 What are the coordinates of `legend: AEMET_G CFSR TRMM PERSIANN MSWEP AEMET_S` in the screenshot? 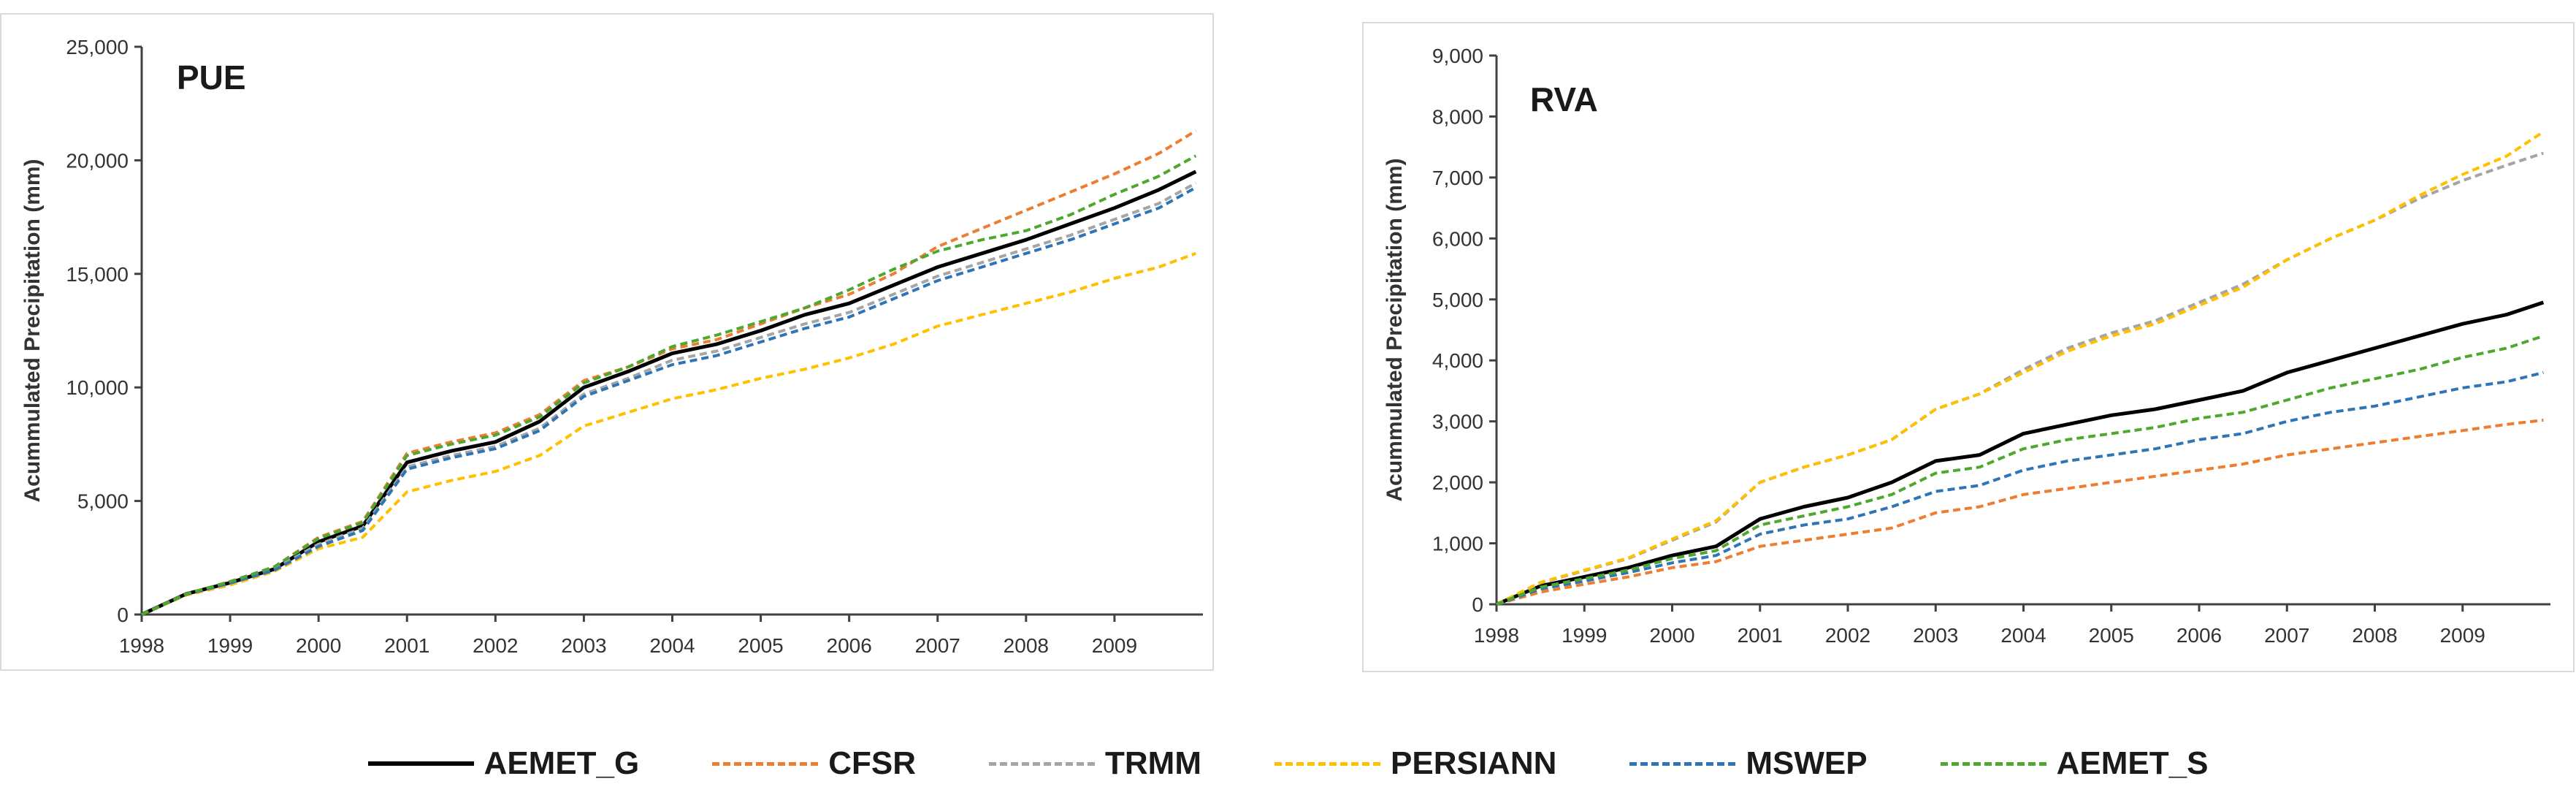 It's located at (1288, 763).